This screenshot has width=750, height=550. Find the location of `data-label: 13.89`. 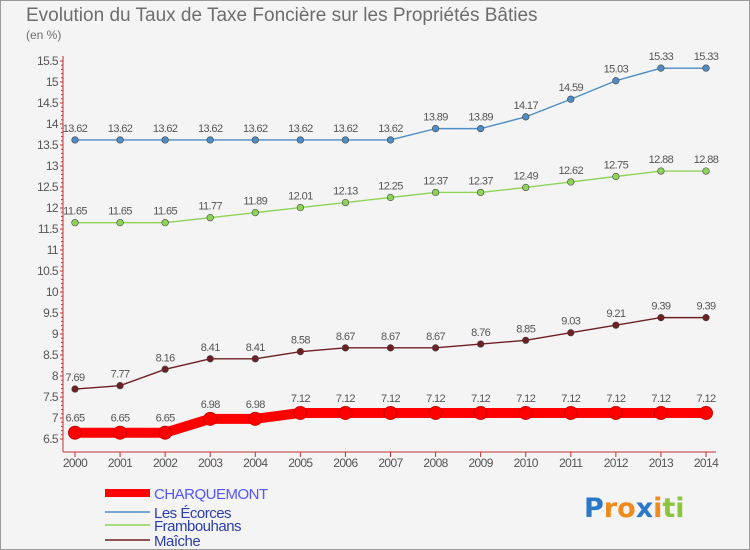

data-label: 13.89 is located at coordinates (435, 118).